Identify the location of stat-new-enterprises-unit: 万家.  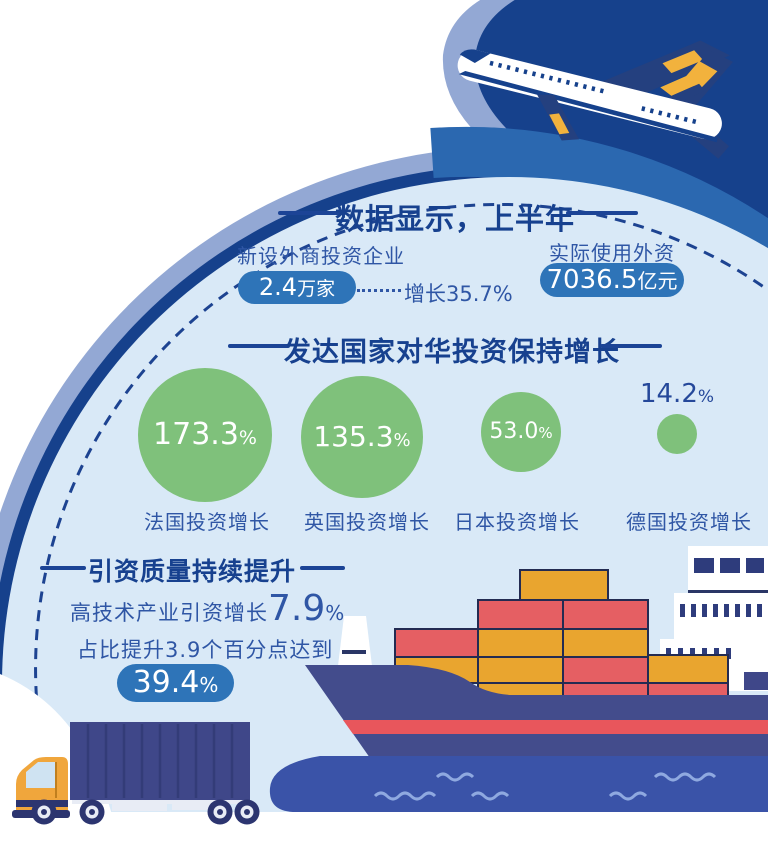
(316, 289).